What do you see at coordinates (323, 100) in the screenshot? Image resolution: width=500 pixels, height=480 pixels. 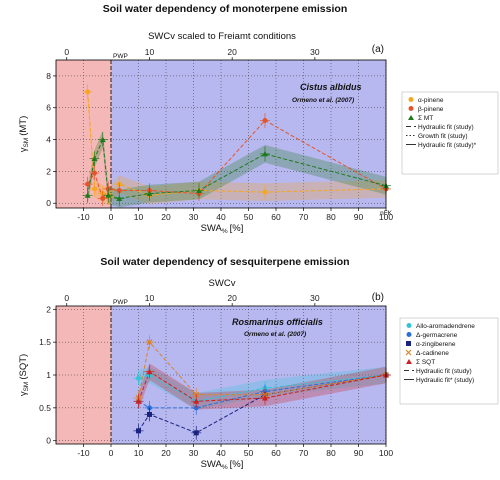 I see `panel-a-reference-label: Ormeno et al. (2007)` at bounding box center [323, 100].